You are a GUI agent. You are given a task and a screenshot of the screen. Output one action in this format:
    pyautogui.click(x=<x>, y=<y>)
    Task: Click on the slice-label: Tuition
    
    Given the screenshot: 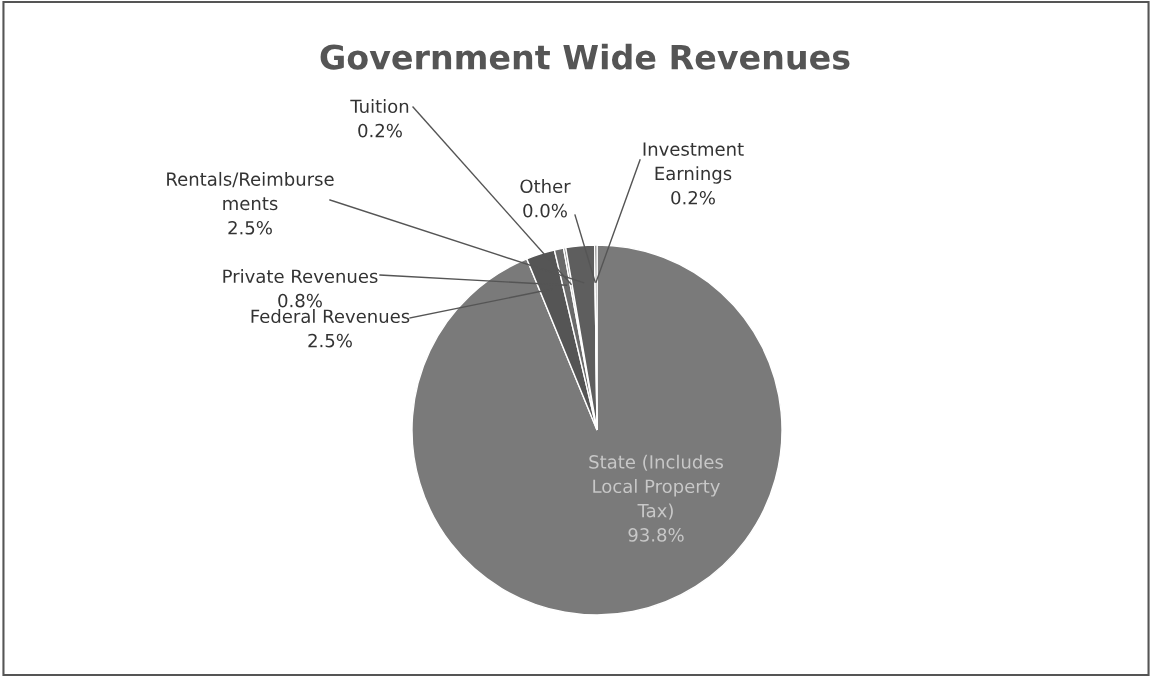 What is the action you would take?
    pyautogui.click(x=379, y=106)
    